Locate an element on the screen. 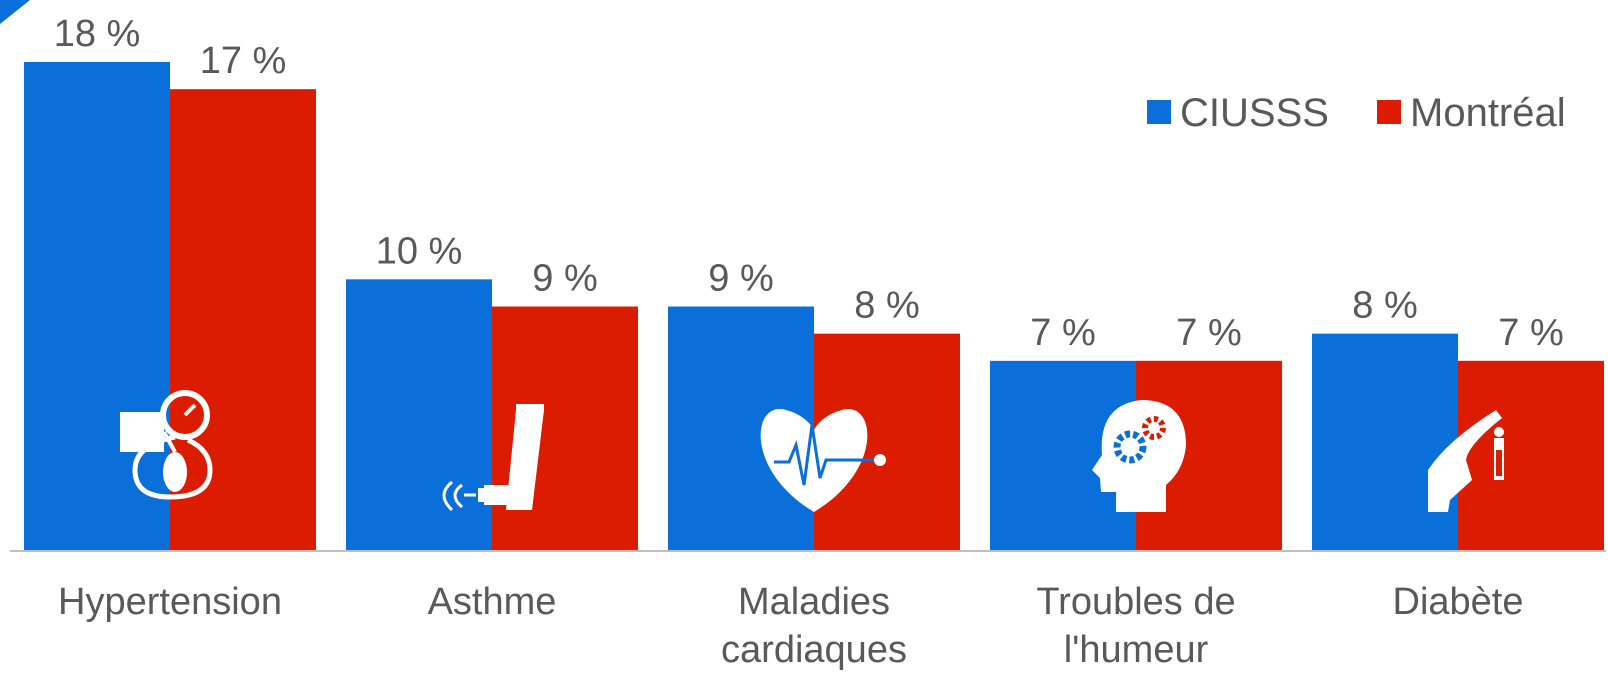 The height and width of the screenshot is (674, 1608). legend-label: Montréal is located at coordinates (1488, 113).